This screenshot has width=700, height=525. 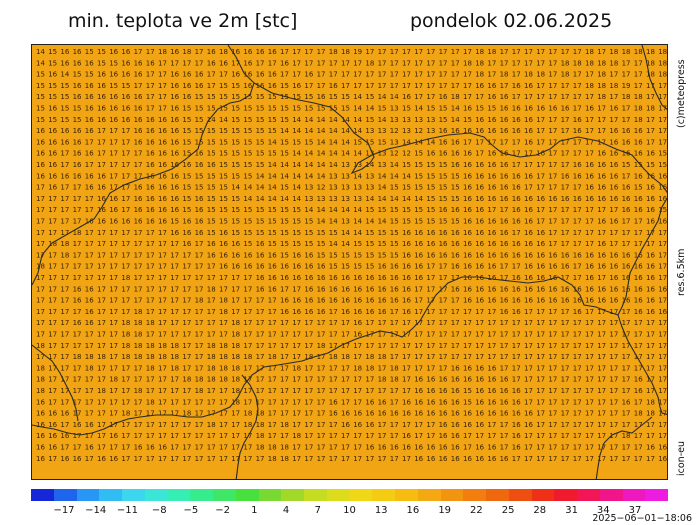 I want to click on temperature-value: 14, so click(x=455, y=109).